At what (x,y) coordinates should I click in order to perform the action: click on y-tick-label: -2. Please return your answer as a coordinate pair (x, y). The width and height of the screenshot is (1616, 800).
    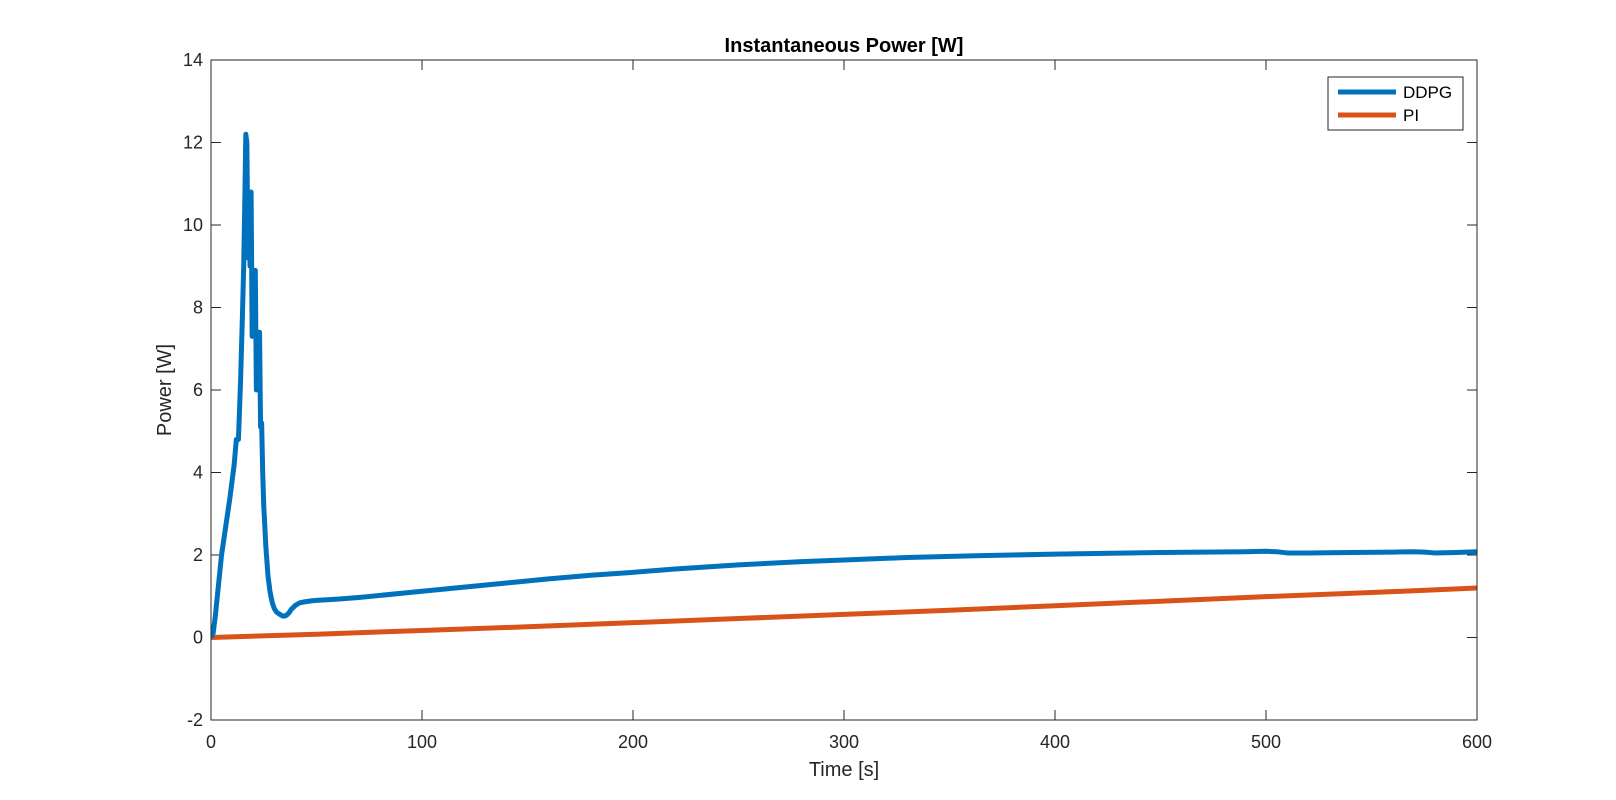
    Looking at the image, I should click on (195, 720).